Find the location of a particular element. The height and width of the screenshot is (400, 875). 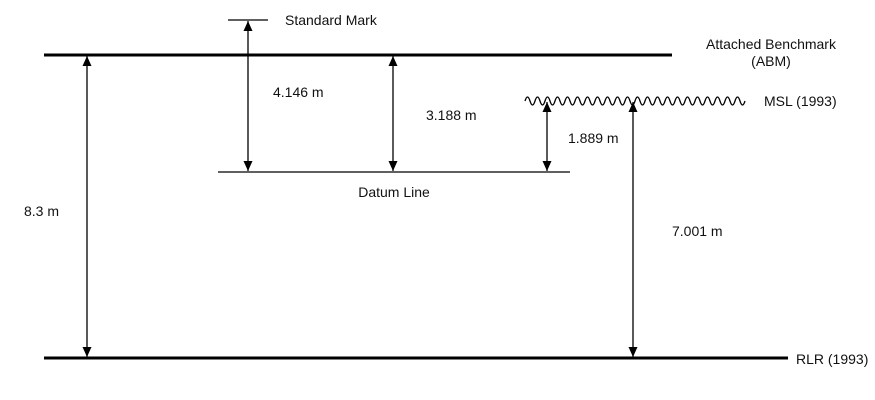

measurement-abm-to-rlr: 8.3 m is located at coordinates (41, 211).